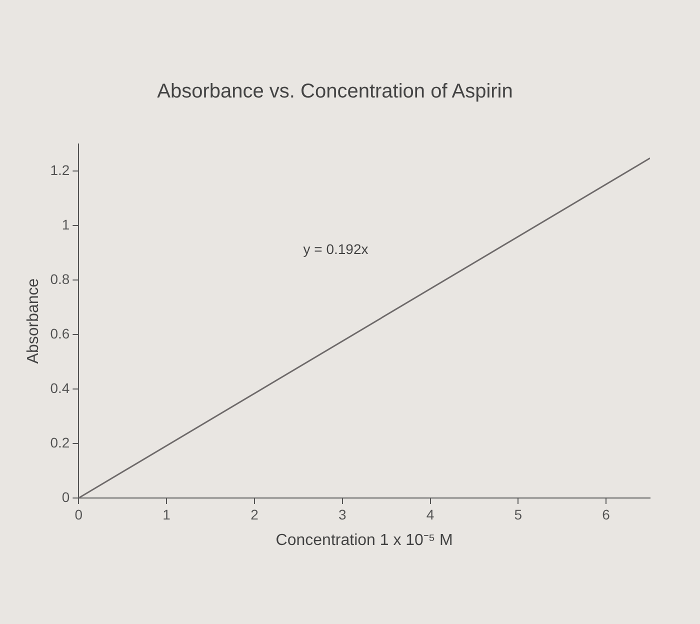  Describe the element at coordinates (606, 514) in the screenshot. I see `x-tick-label: 6` at that location.